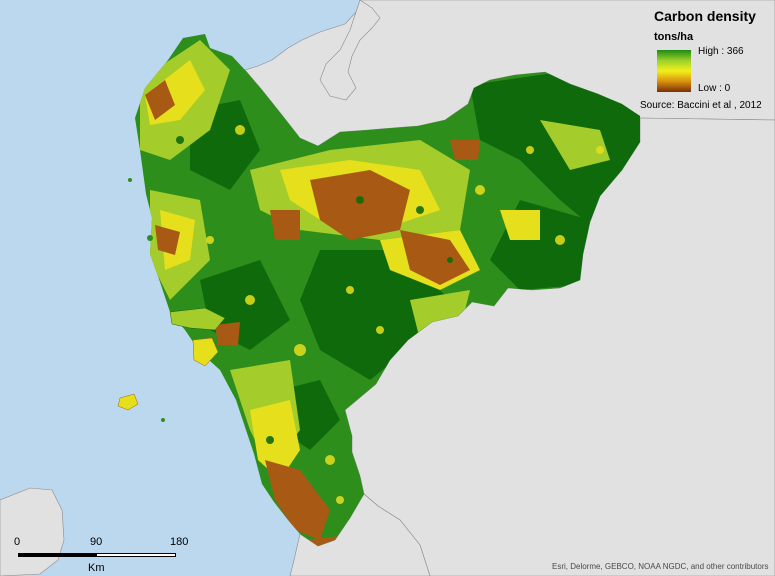 The image size is (775, 576). What do you see at coordinates (128, 402) in the screenshot?
I see `island-small` at bounding box center [128, 402].